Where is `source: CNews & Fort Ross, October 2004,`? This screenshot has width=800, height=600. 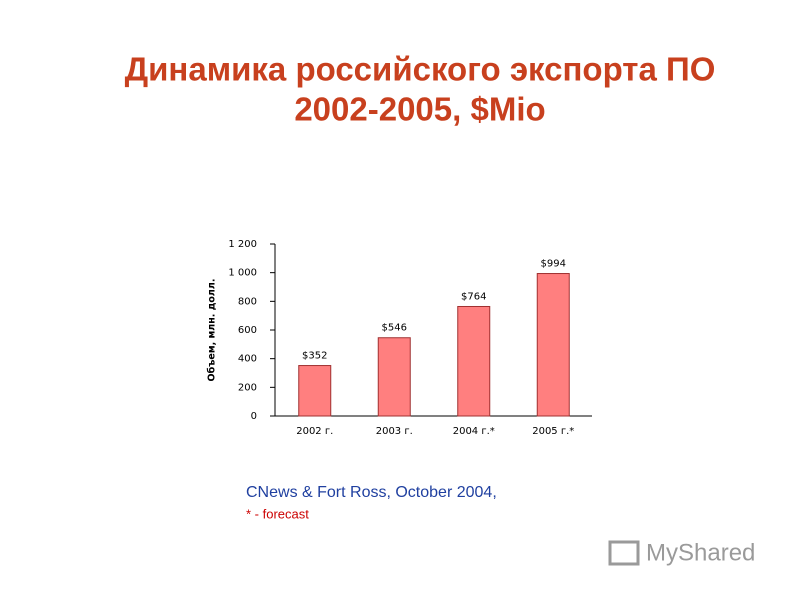 source: CNews & Fort Ross, October 2004, is located at coordinates (371, 492).